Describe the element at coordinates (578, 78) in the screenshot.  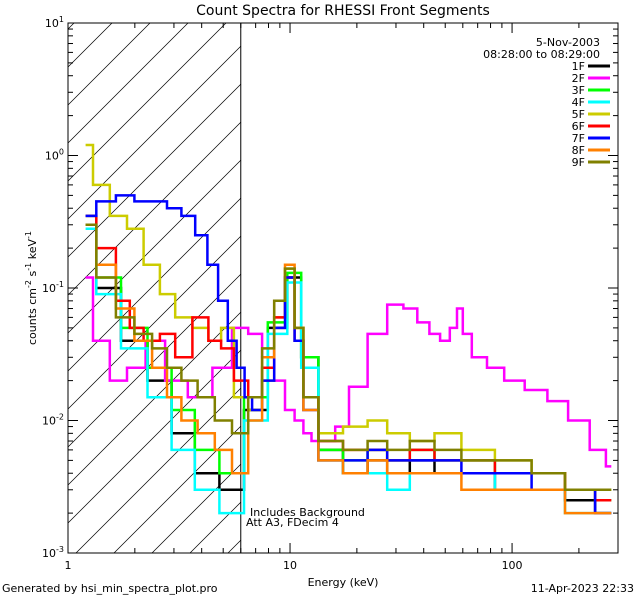
I see `legend-label-2F: 2F` at that location.